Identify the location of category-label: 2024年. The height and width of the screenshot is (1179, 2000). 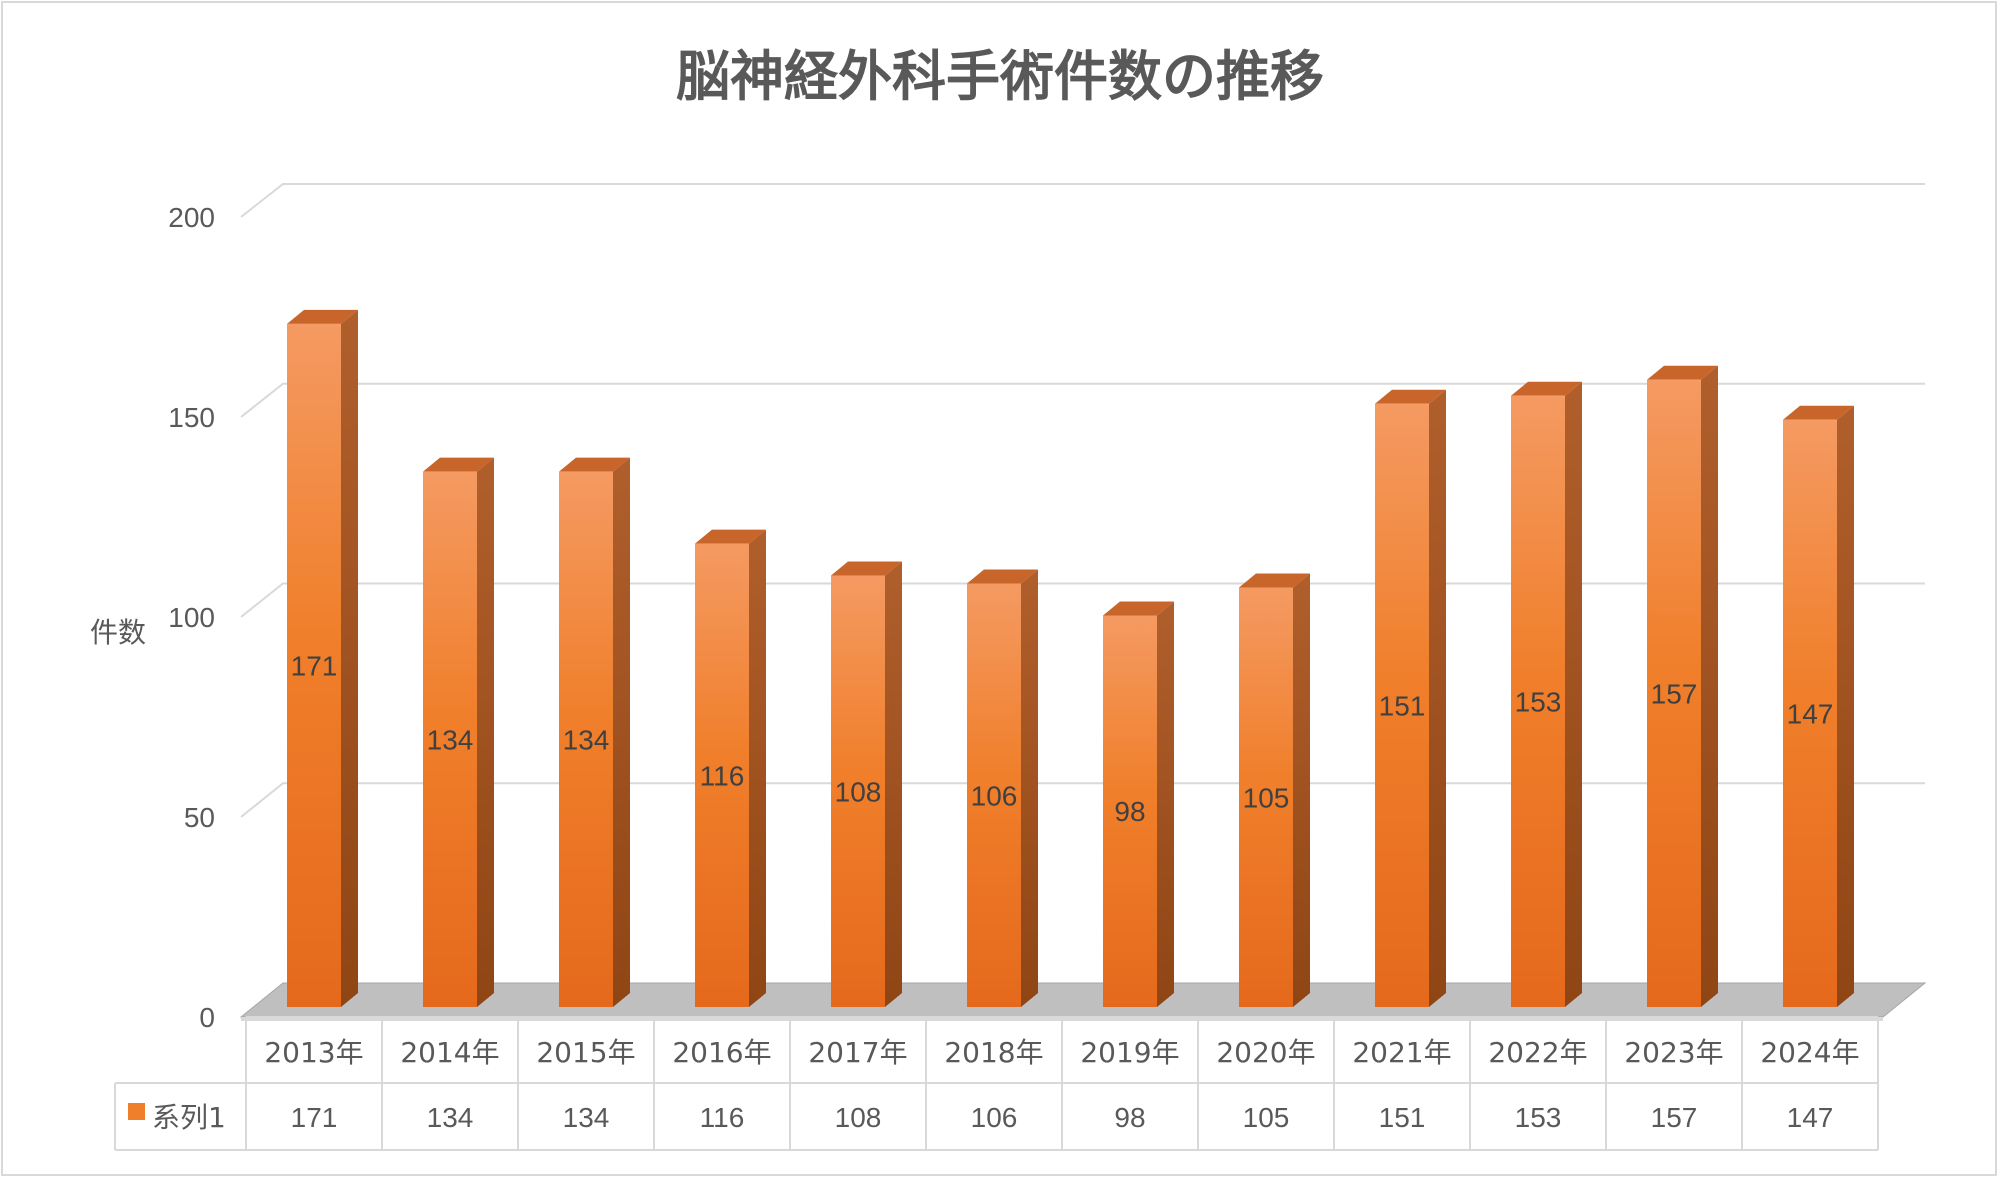
(1809, 1052).